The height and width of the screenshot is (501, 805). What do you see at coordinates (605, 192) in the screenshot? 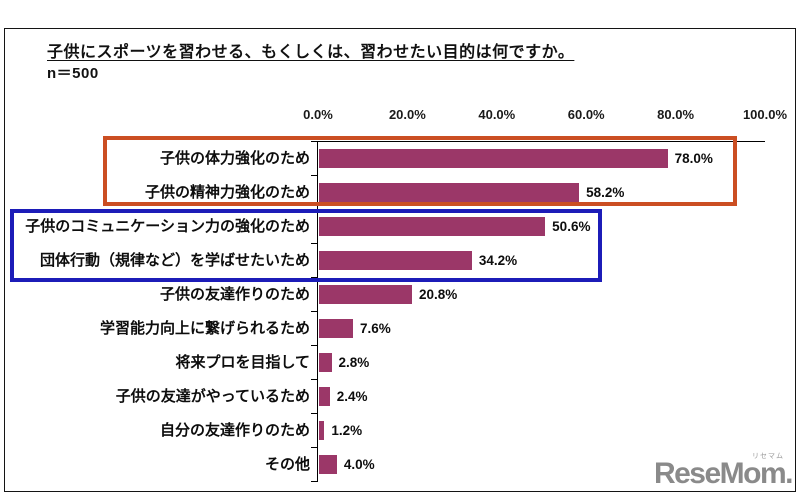
I see `value-label: 58.2%` at bounding box center [605, 192].